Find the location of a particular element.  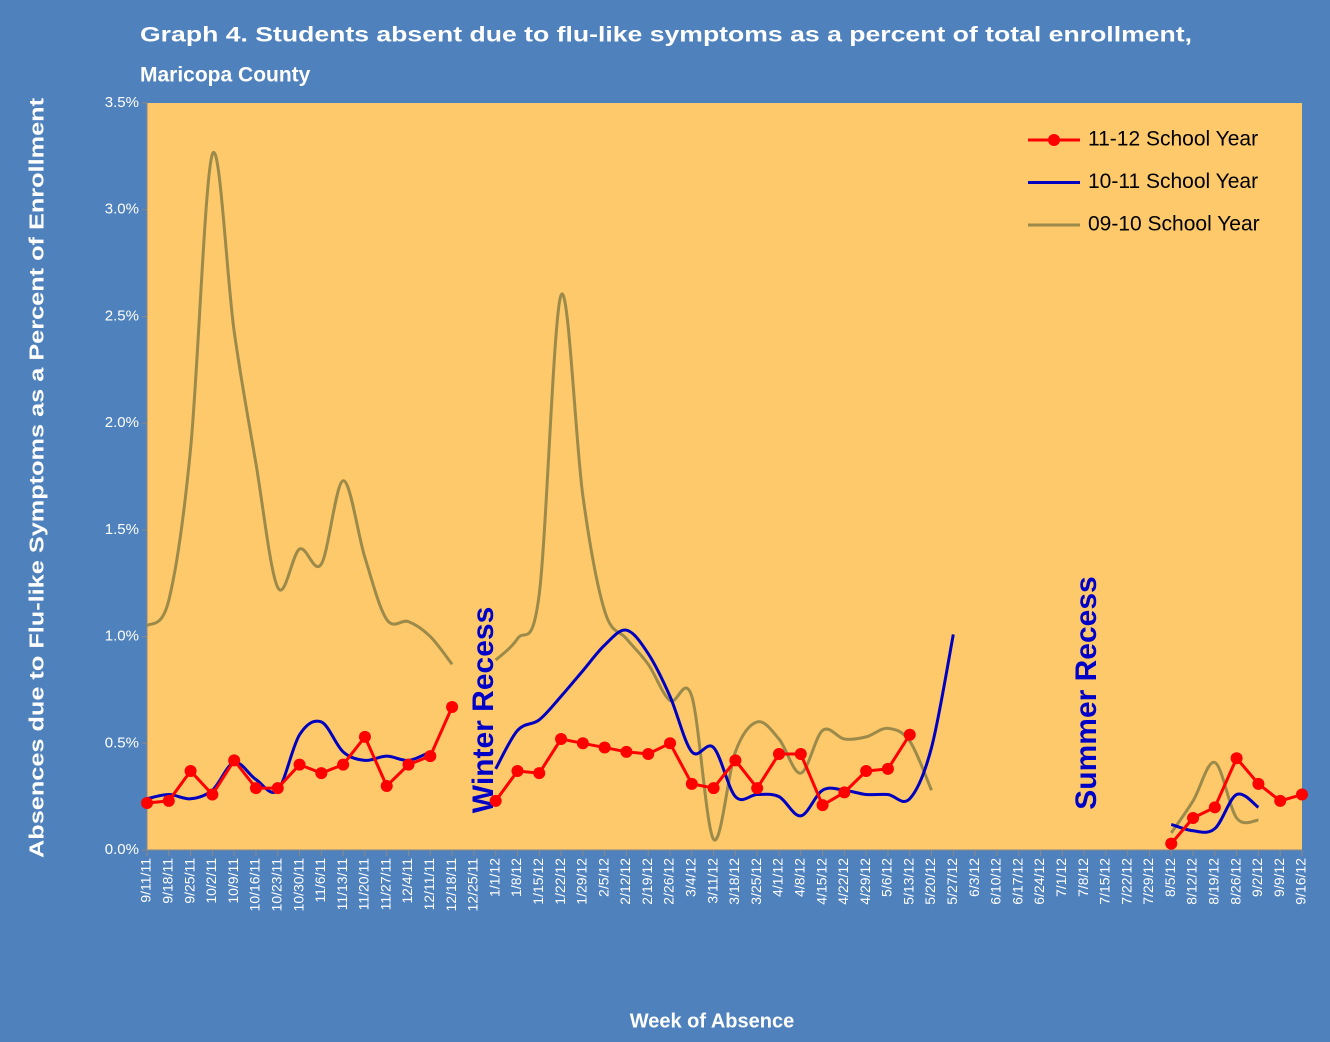

y-tick-label: 2.5% is located at coordinates (122, 315).